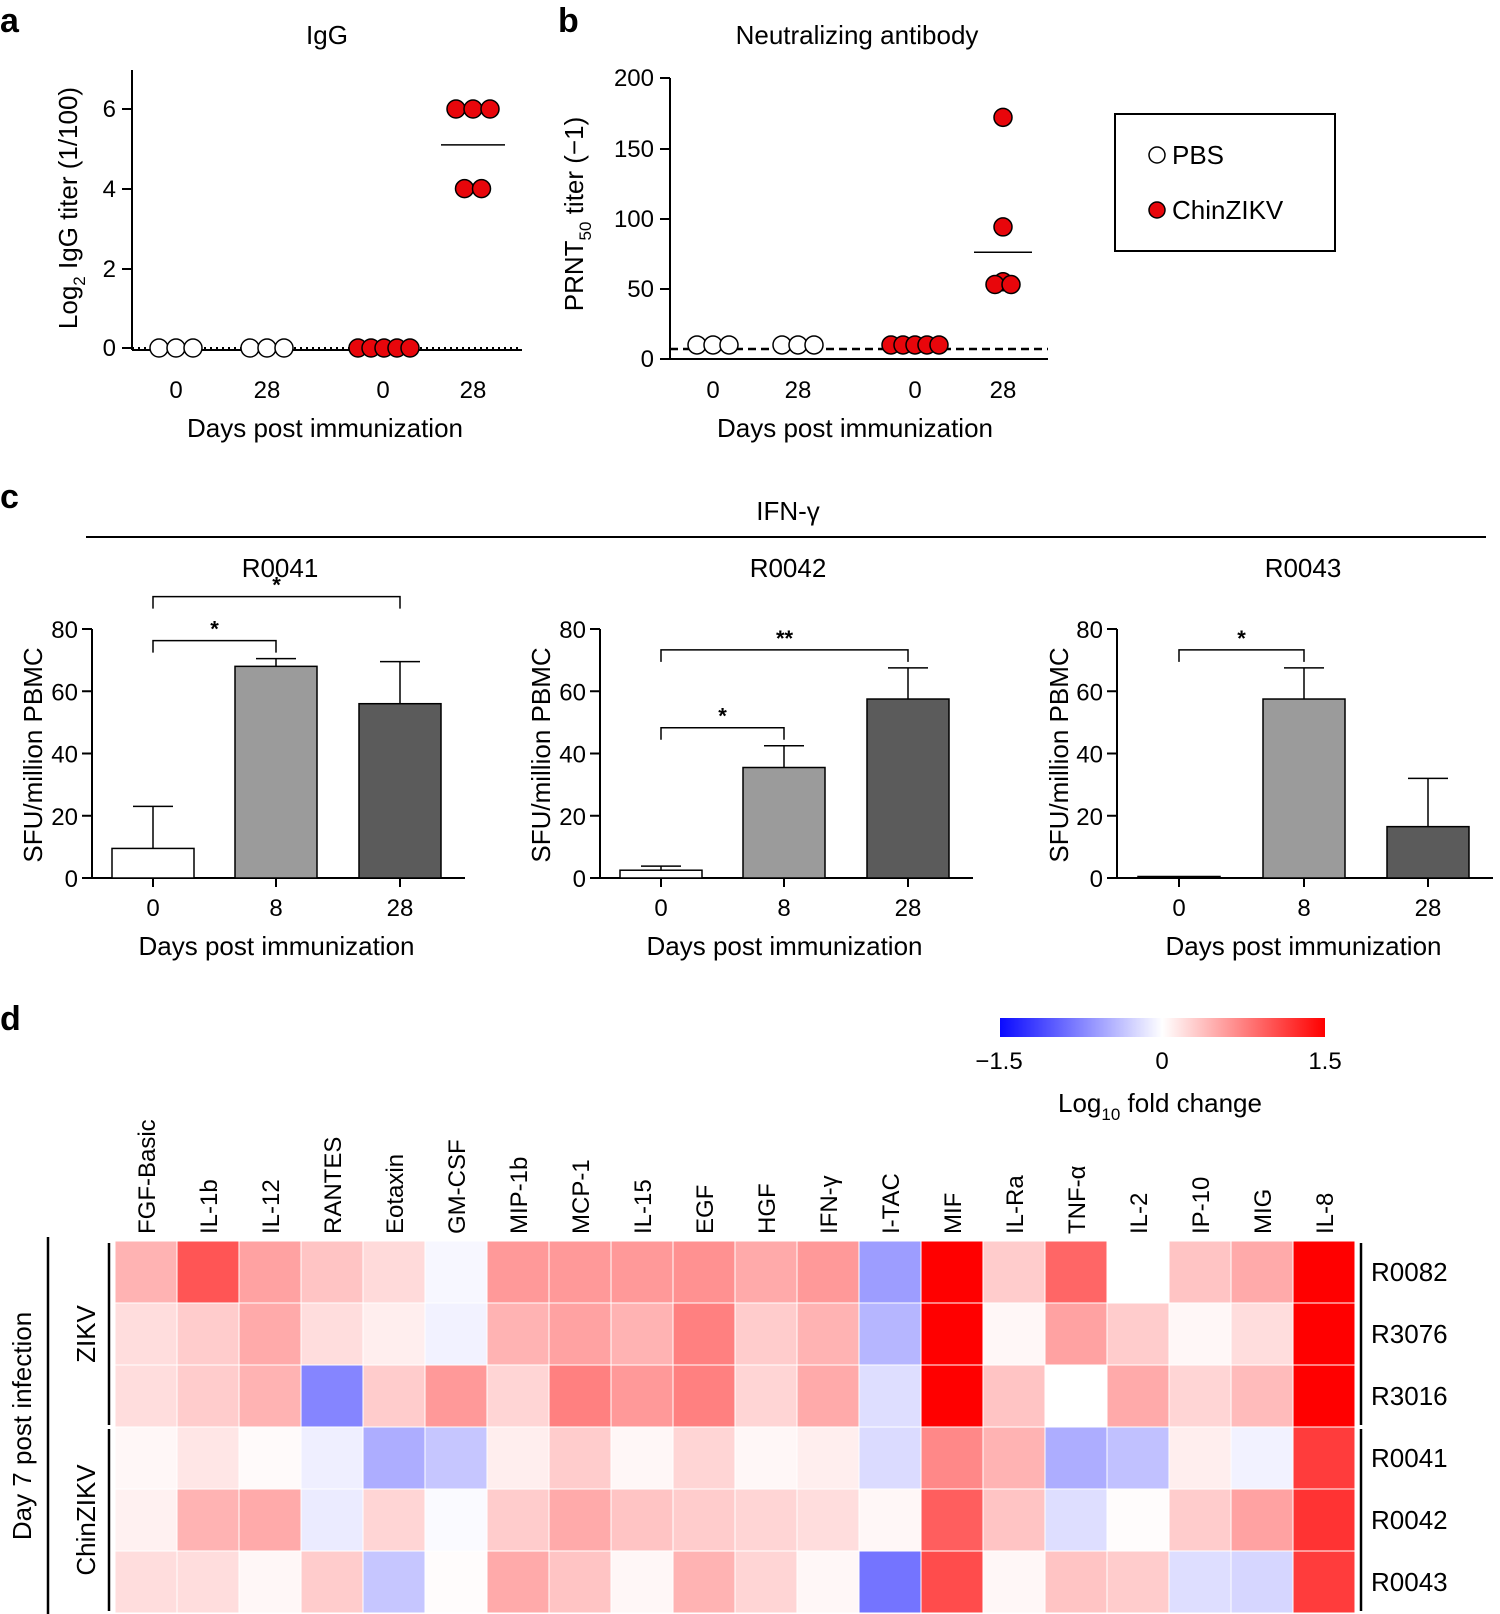 The height and width of the screenshot is (1614, 1500). What do you see at coordinates (643, 1206) in the screenshot?
I see `heatmap-column-label: IL-15` at bounding box center [643, 1206].